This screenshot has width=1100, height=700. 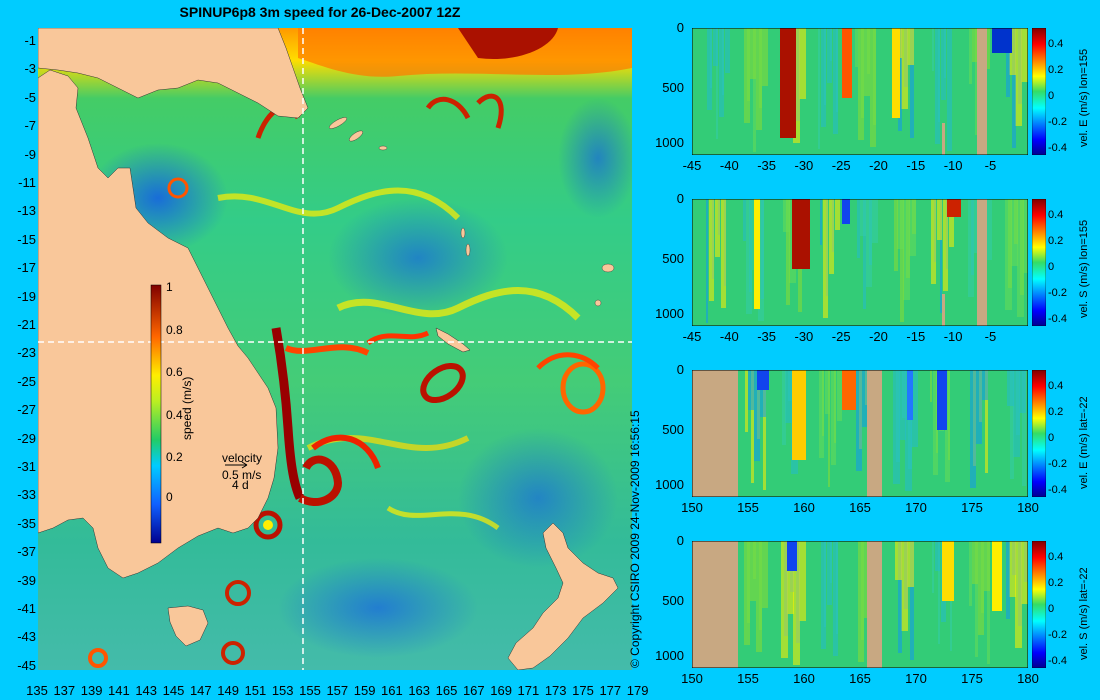 What do you see at coordinates (30, 40) in the screenshot?
I see `lat-tick-label: -1` at bounding box center [30, 40].